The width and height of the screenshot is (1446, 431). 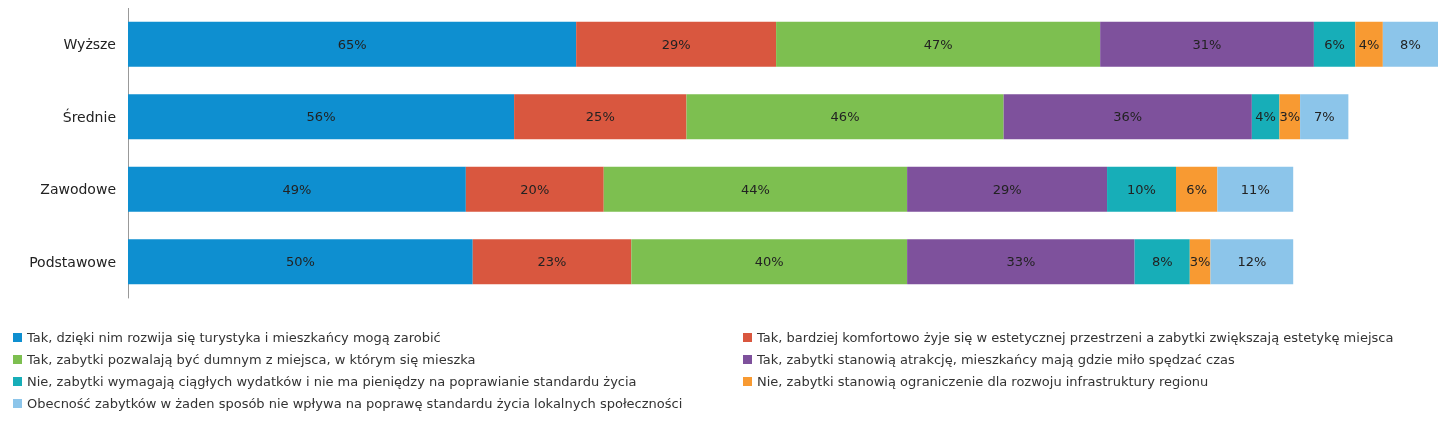 I want to click on data-label: 49%, so click(x=297, y=189).